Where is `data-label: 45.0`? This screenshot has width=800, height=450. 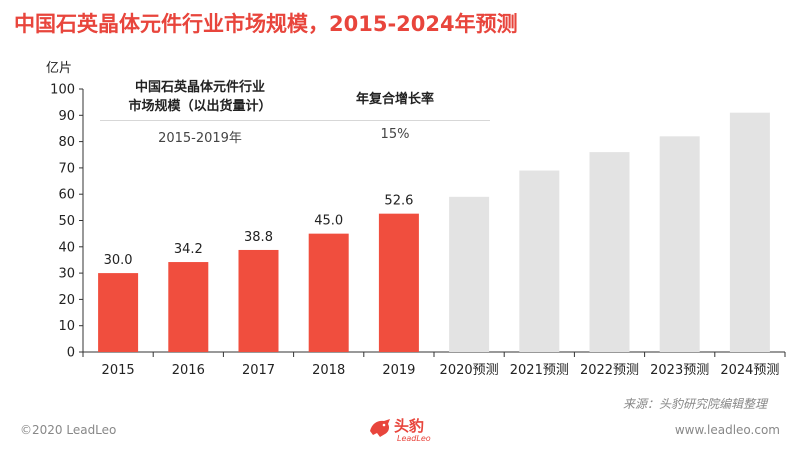 data-label: 45.0 is located at coordinates (328, 221).